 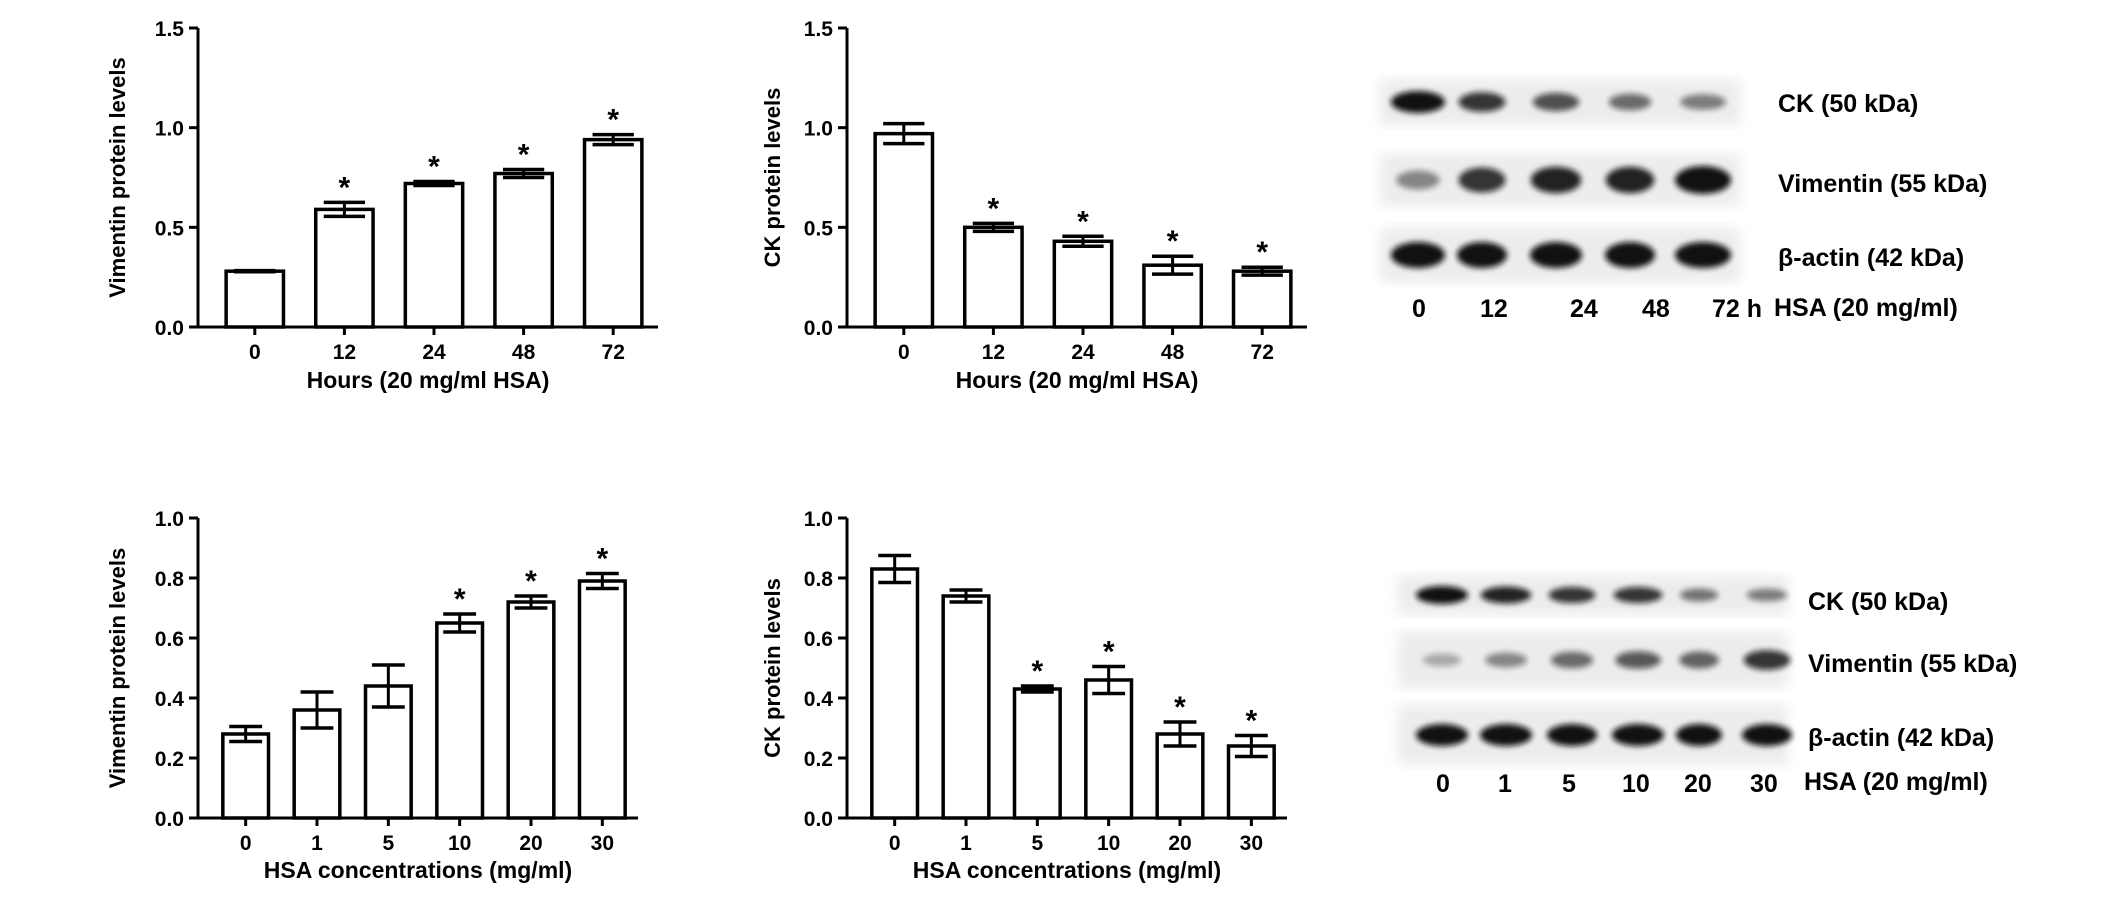 I want to click on blot-lane-label: 24, so click(x=1584, y=309).